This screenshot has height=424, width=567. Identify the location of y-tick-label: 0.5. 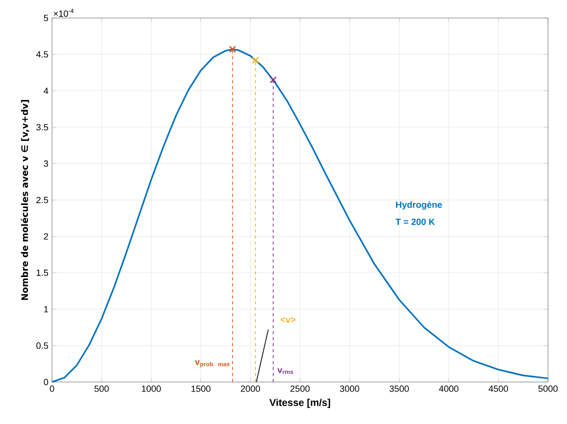
(42, 345).